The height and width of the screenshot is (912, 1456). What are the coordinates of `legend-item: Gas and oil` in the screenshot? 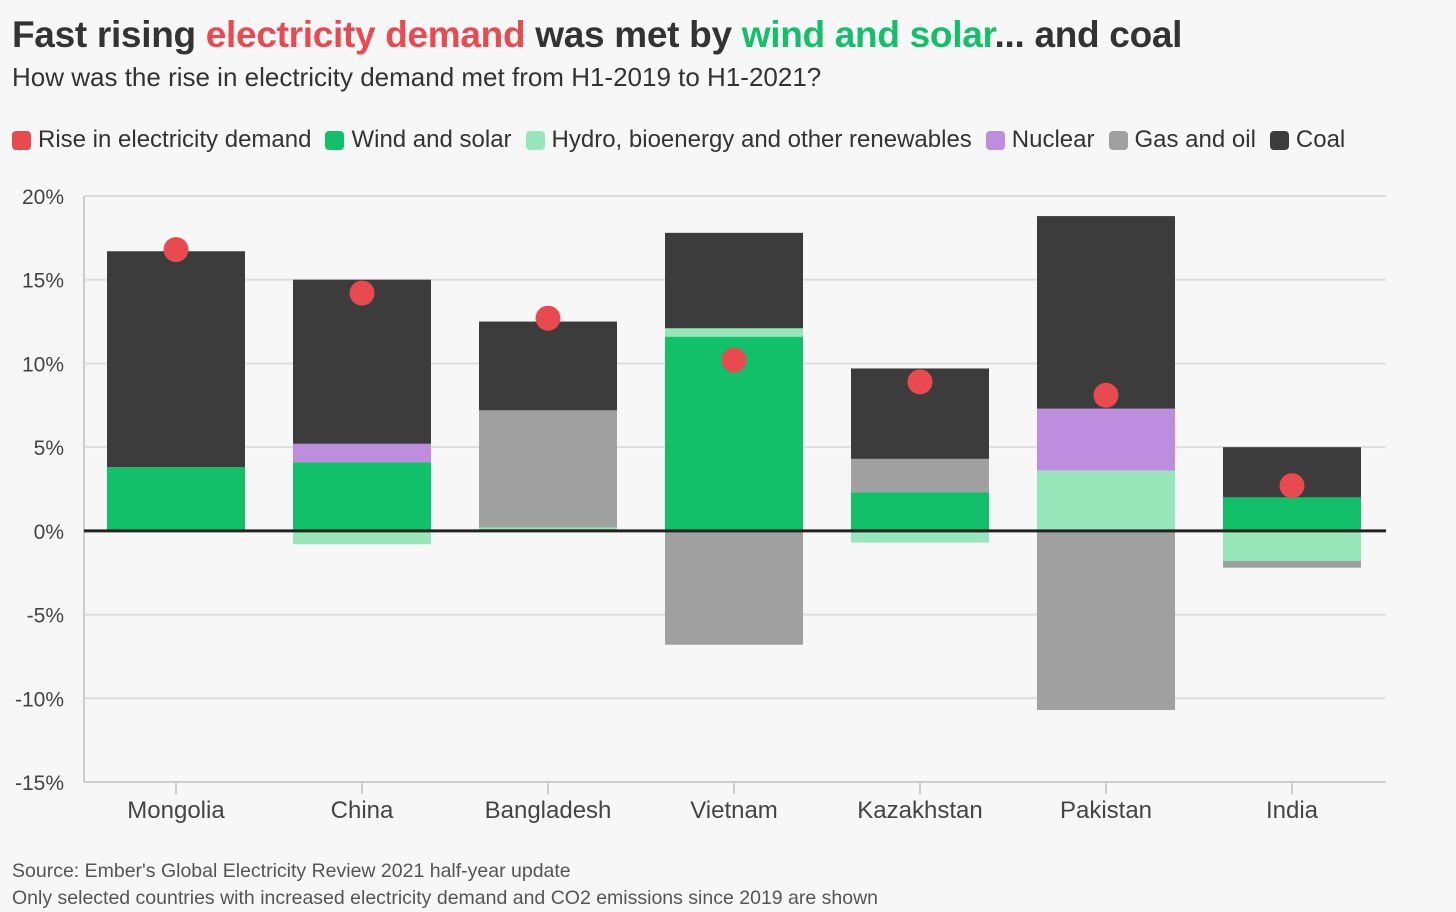 It's located at (1182, 140).